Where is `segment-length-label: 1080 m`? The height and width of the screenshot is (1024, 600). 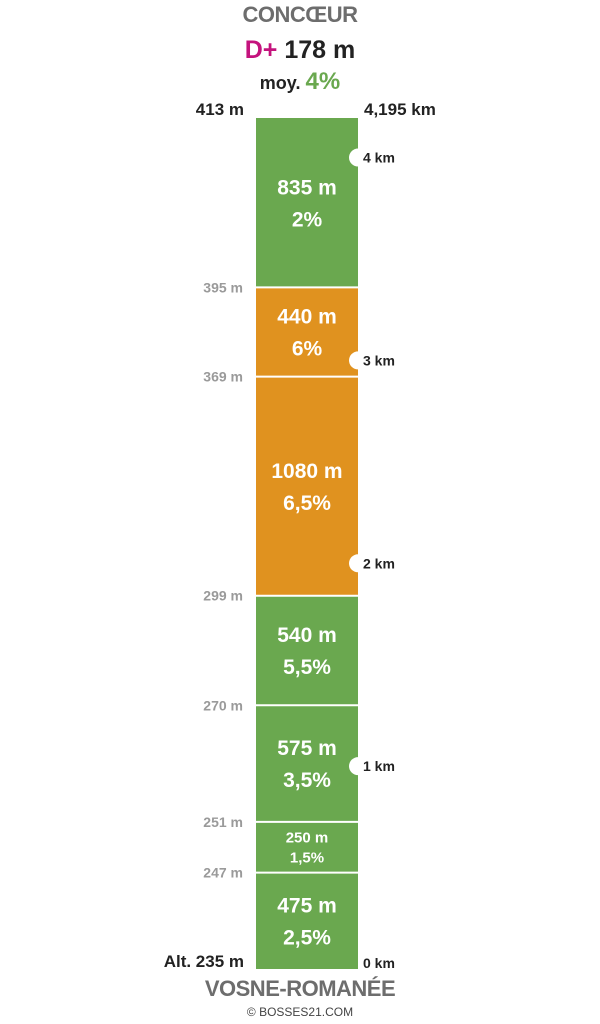 segment-length-label: 1080 m is located at coordinates (306, 471).